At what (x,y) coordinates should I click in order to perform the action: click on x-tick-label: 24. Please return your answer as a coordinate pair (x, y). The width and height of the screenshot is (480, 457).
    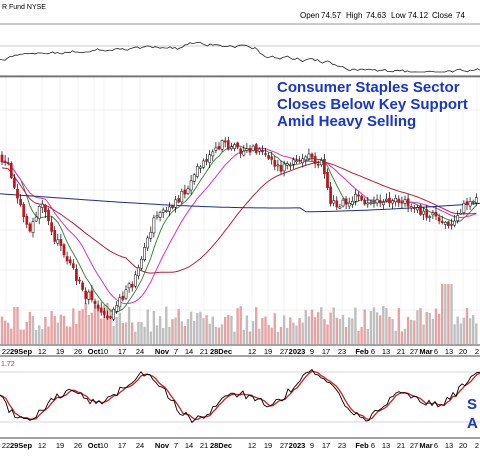
    Looking at the image, I should click on (140, 445).